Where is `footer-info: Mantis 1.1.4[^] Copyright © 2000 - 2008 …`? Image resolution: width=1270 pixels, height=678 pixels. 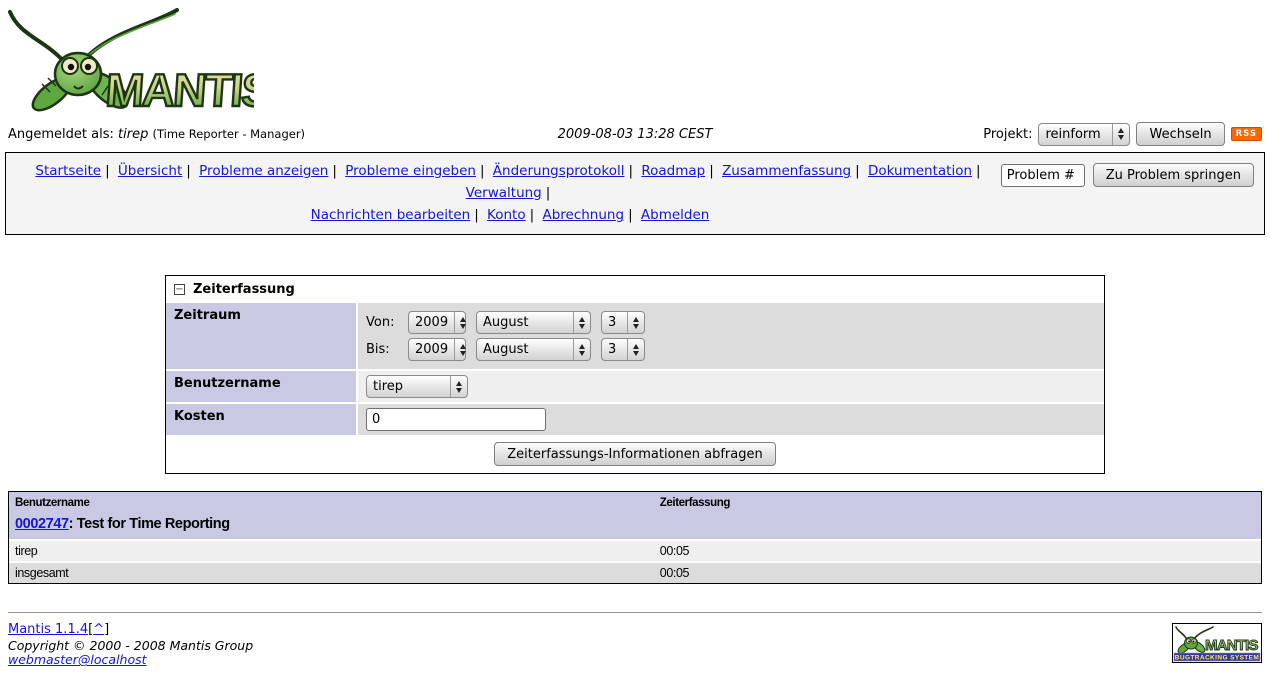 footer-info: Mantis 1.1.4[^] Copyright © 2000 - 2008 … is located at coordinates (130, 645).